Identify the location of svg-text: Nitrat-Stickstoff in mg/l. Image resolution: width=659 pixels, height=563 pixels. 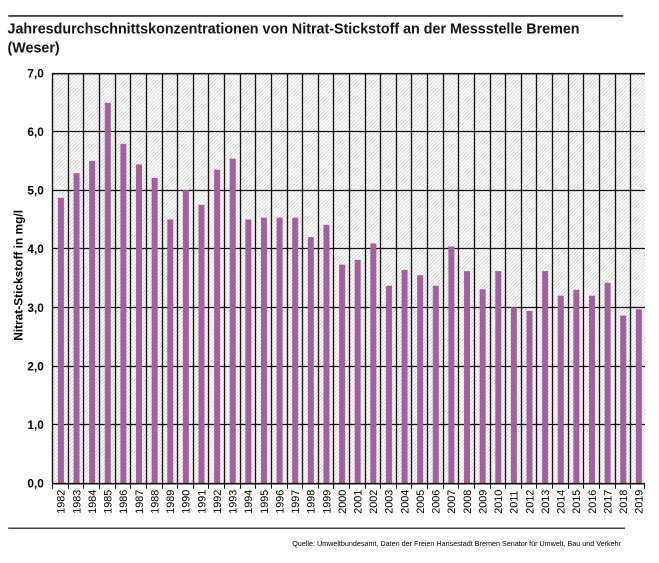
(19, 275).